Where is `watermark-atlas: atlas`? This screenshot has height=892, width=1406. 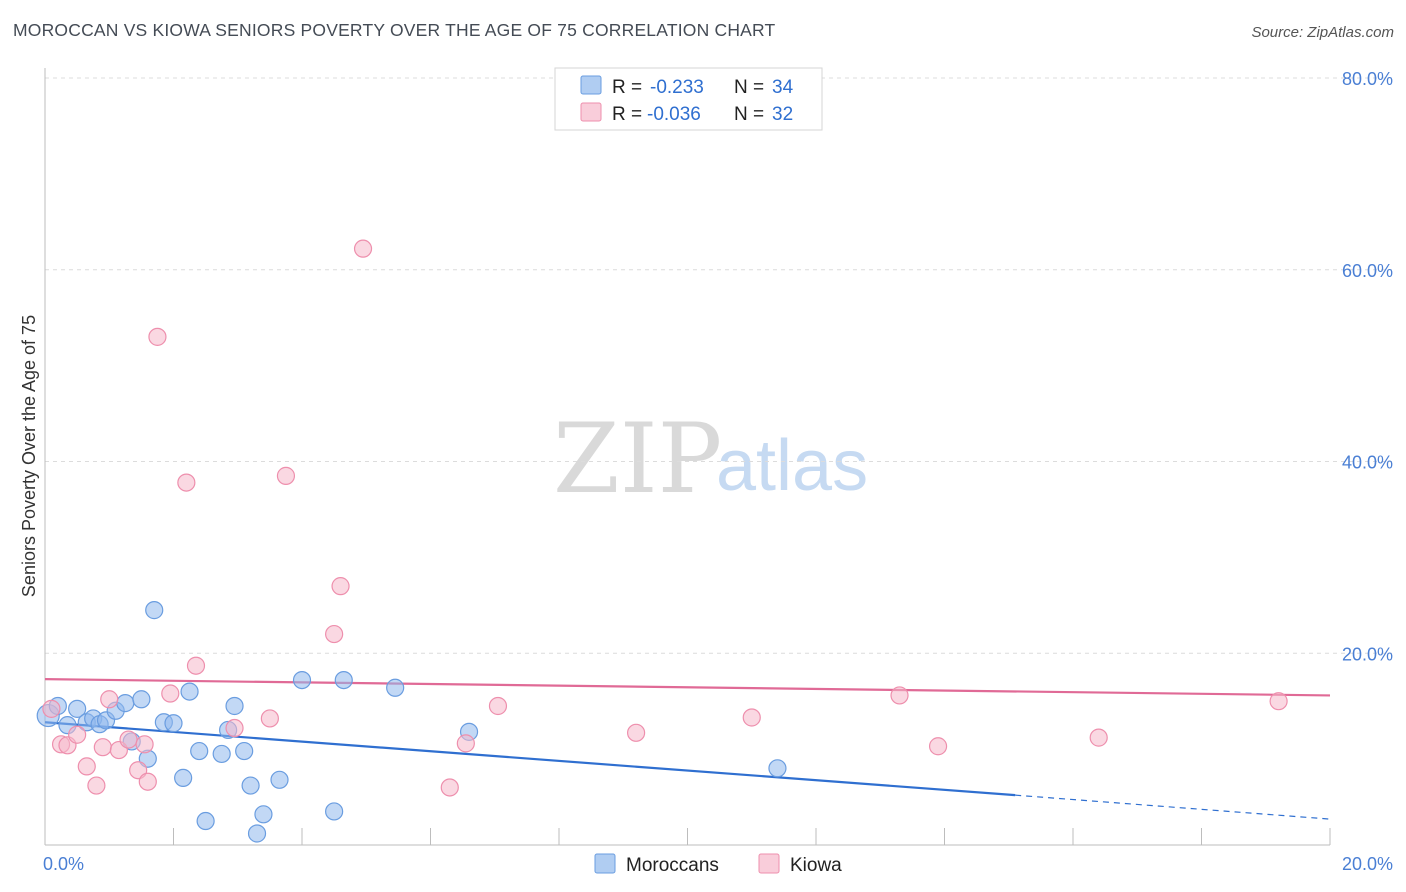
watermark-atlas: atlas is located at coordinates (792, 466).